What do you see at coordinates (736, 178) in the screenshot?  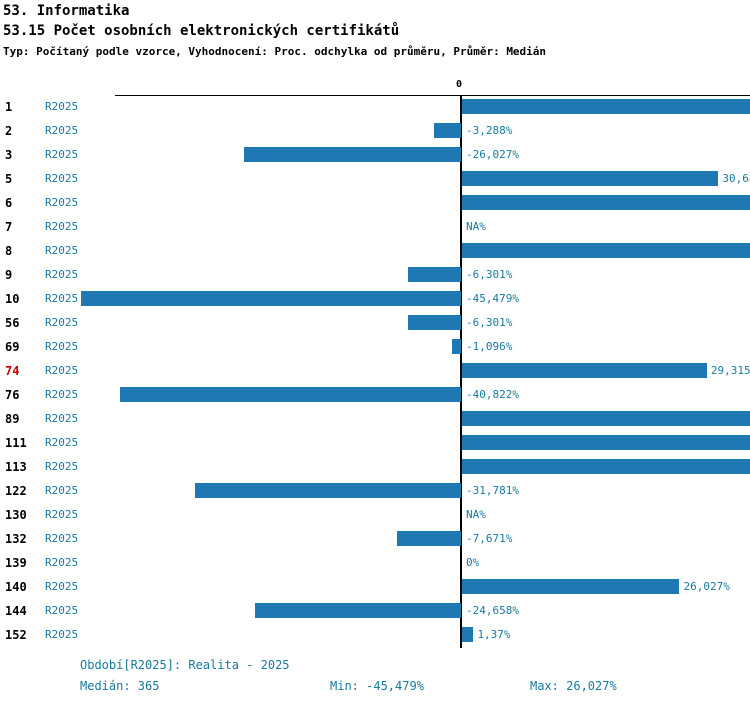 I see `value-label: 30,68` at bounding box center [736, 178].